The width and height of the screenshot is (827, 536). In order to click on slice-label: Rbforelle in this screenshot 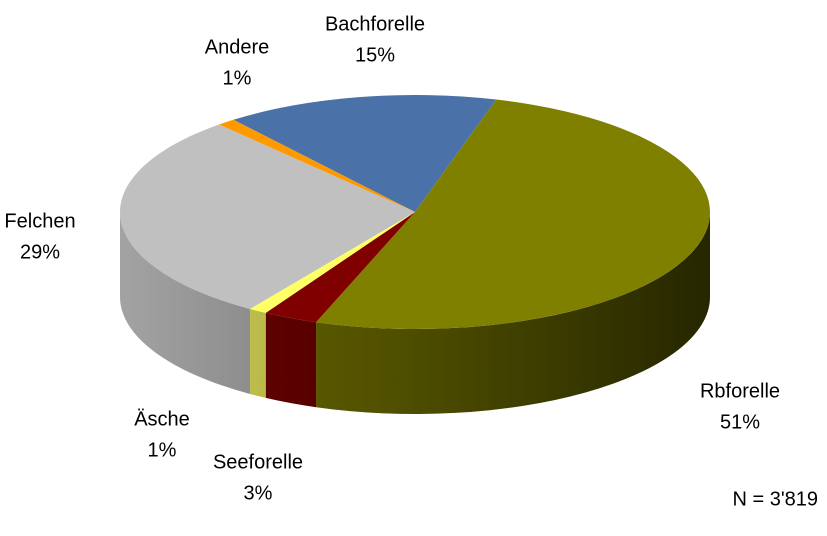, I will do `click(740, 391)`.